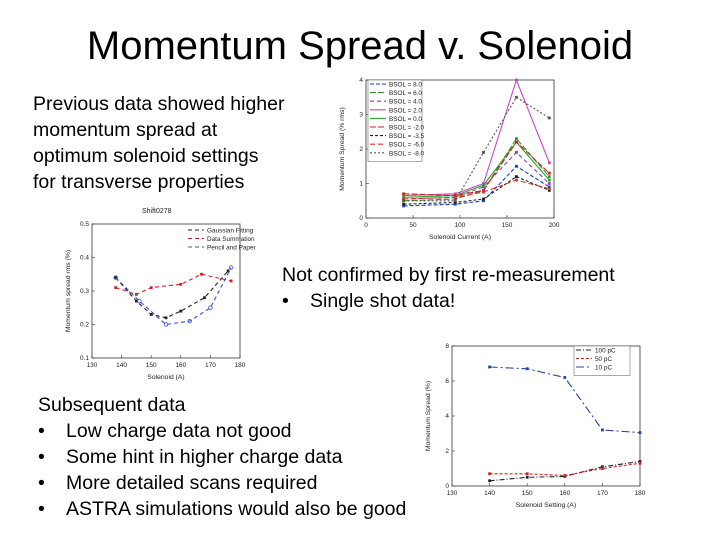 The width and height of the screenshot is (720, 540). Describe the element at coordinates (84, 358) in the screenshot. I see `y-tick-label: 0.1` at that location.